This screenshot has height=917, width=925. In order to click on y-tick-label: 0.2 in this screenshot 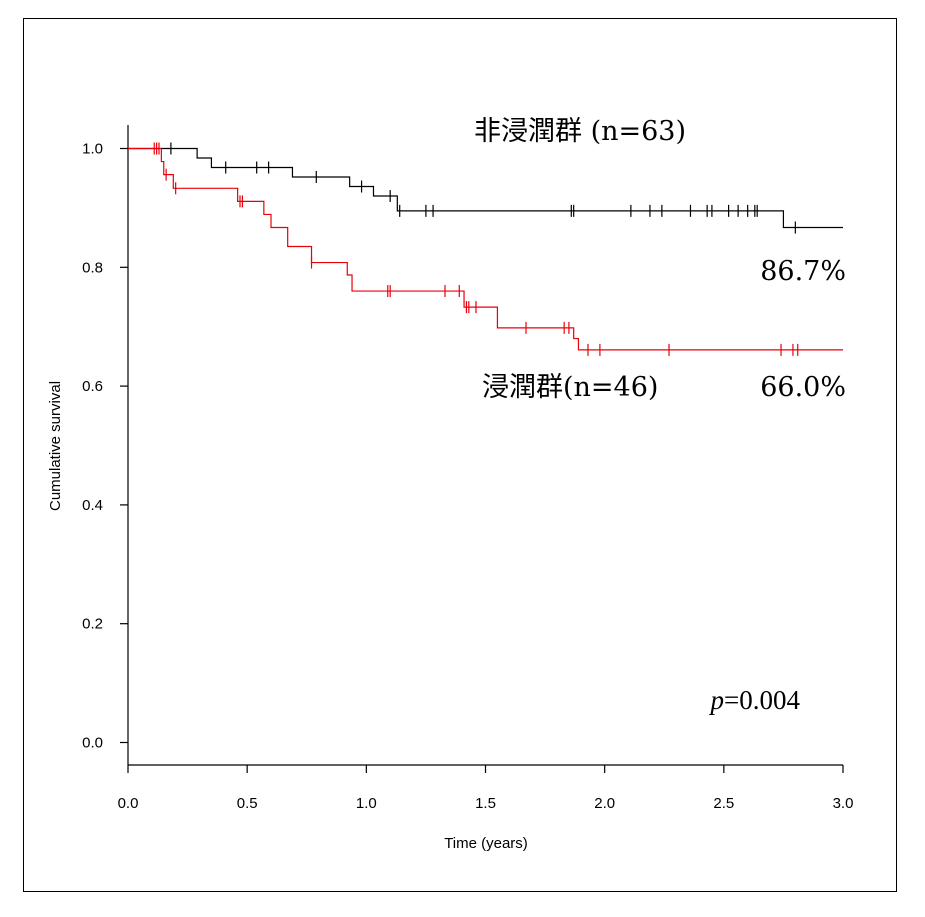, I will do `click(92, 624)`.